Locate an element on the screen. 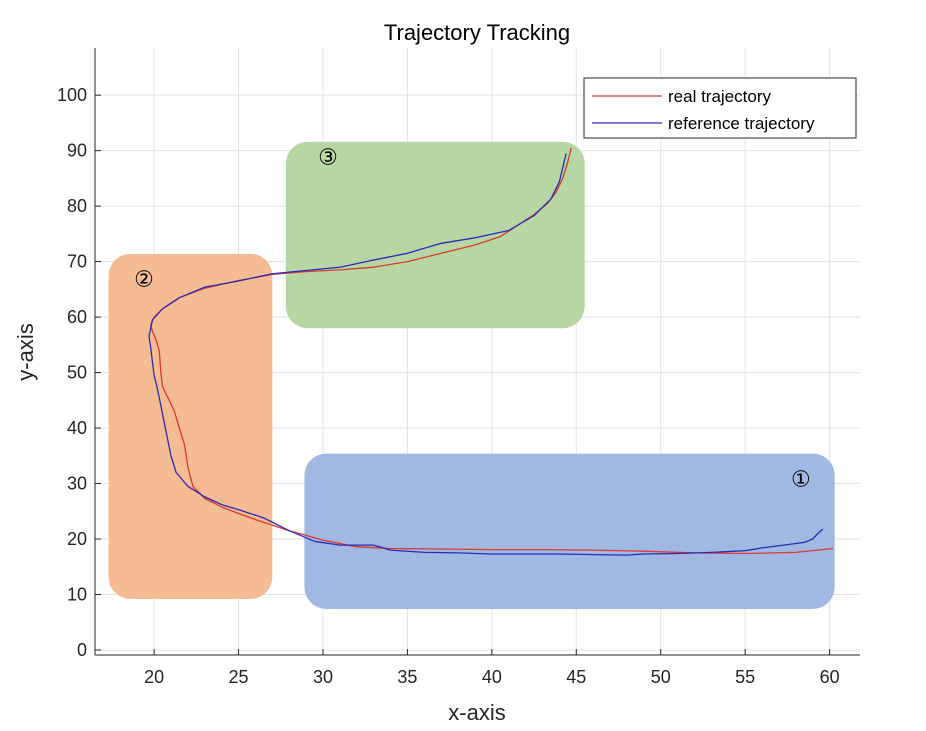  y-tick-label: 0 is located at coordinates (82, 650).